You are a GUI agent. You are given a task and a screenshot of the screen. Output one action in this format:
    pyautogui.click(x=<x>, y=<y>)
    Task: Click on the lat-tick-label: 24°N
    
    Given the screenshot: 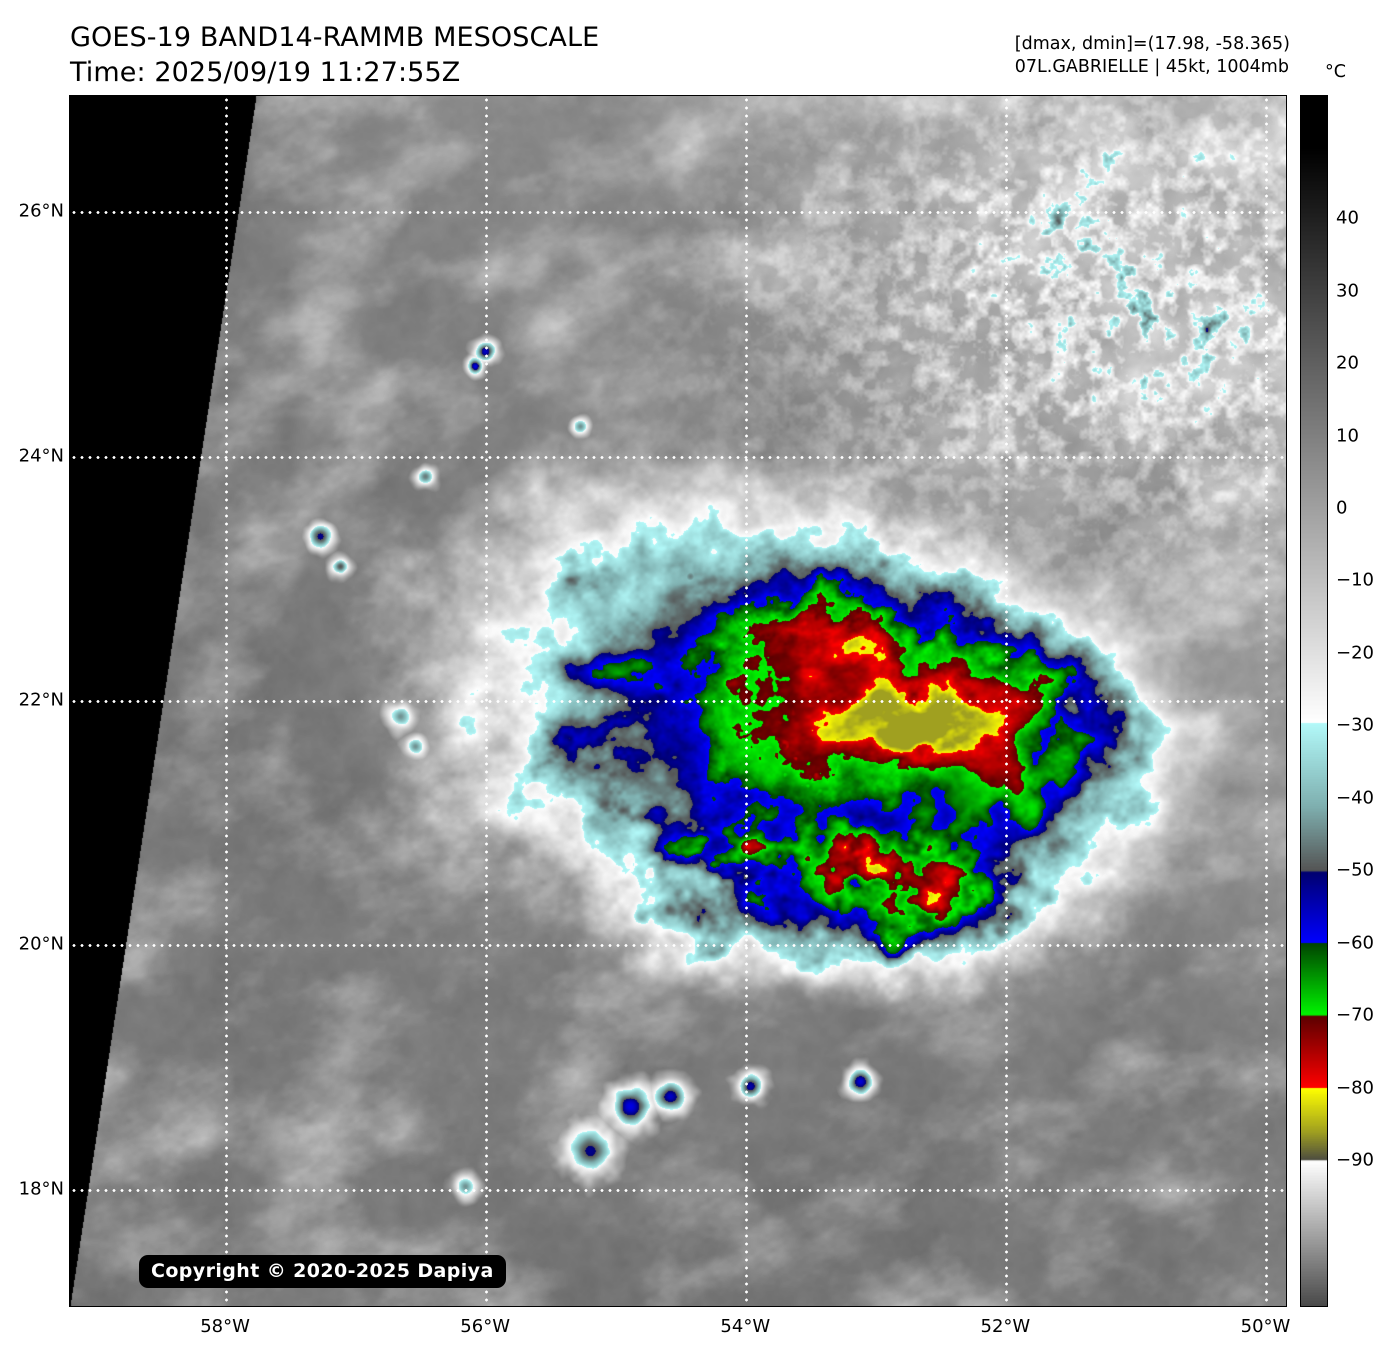 What is the action you would take?
    pyautogui.click(x=41, y=456)
    